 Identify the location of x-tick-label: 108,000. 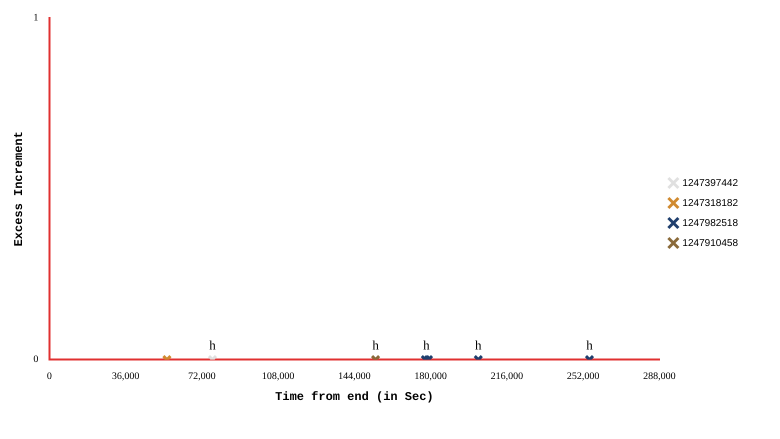
(278, 376).